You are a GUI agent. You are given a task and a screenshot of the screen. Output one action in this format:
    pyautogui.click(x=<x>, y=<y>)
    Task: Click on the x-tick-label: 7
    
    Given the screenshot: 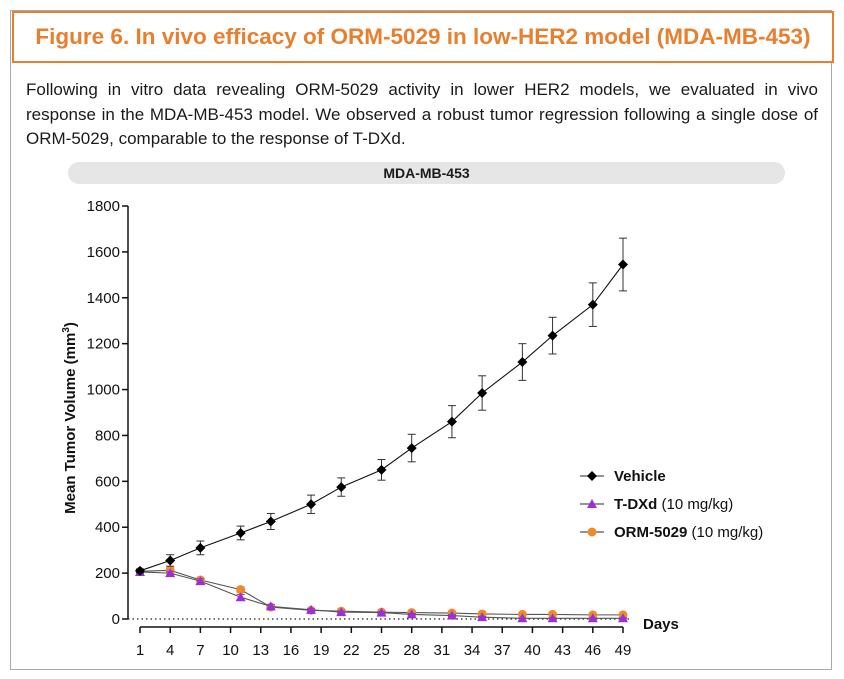 What is the action you would take?
    pyautogui.click(x=200, y=650)
    